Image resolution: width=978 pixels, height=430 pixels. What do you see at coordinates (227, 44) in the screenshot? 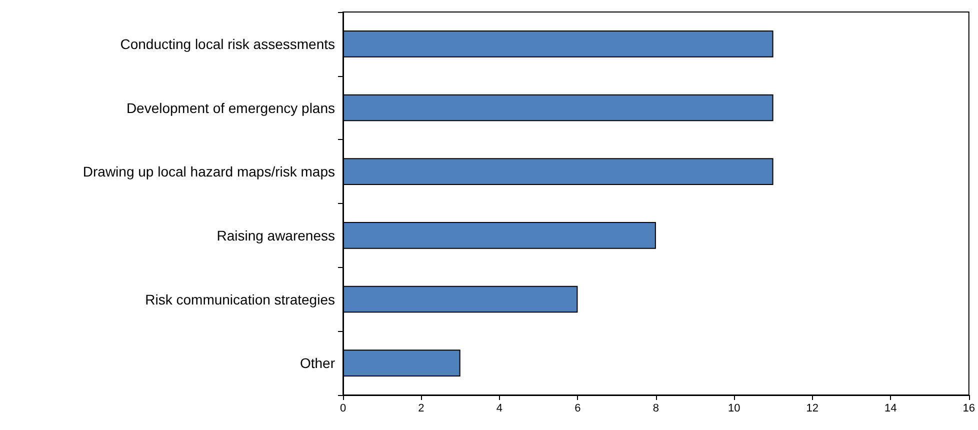
I see `y-tick-label: Conducting local risk assessments` at bounding box center [227, 44].